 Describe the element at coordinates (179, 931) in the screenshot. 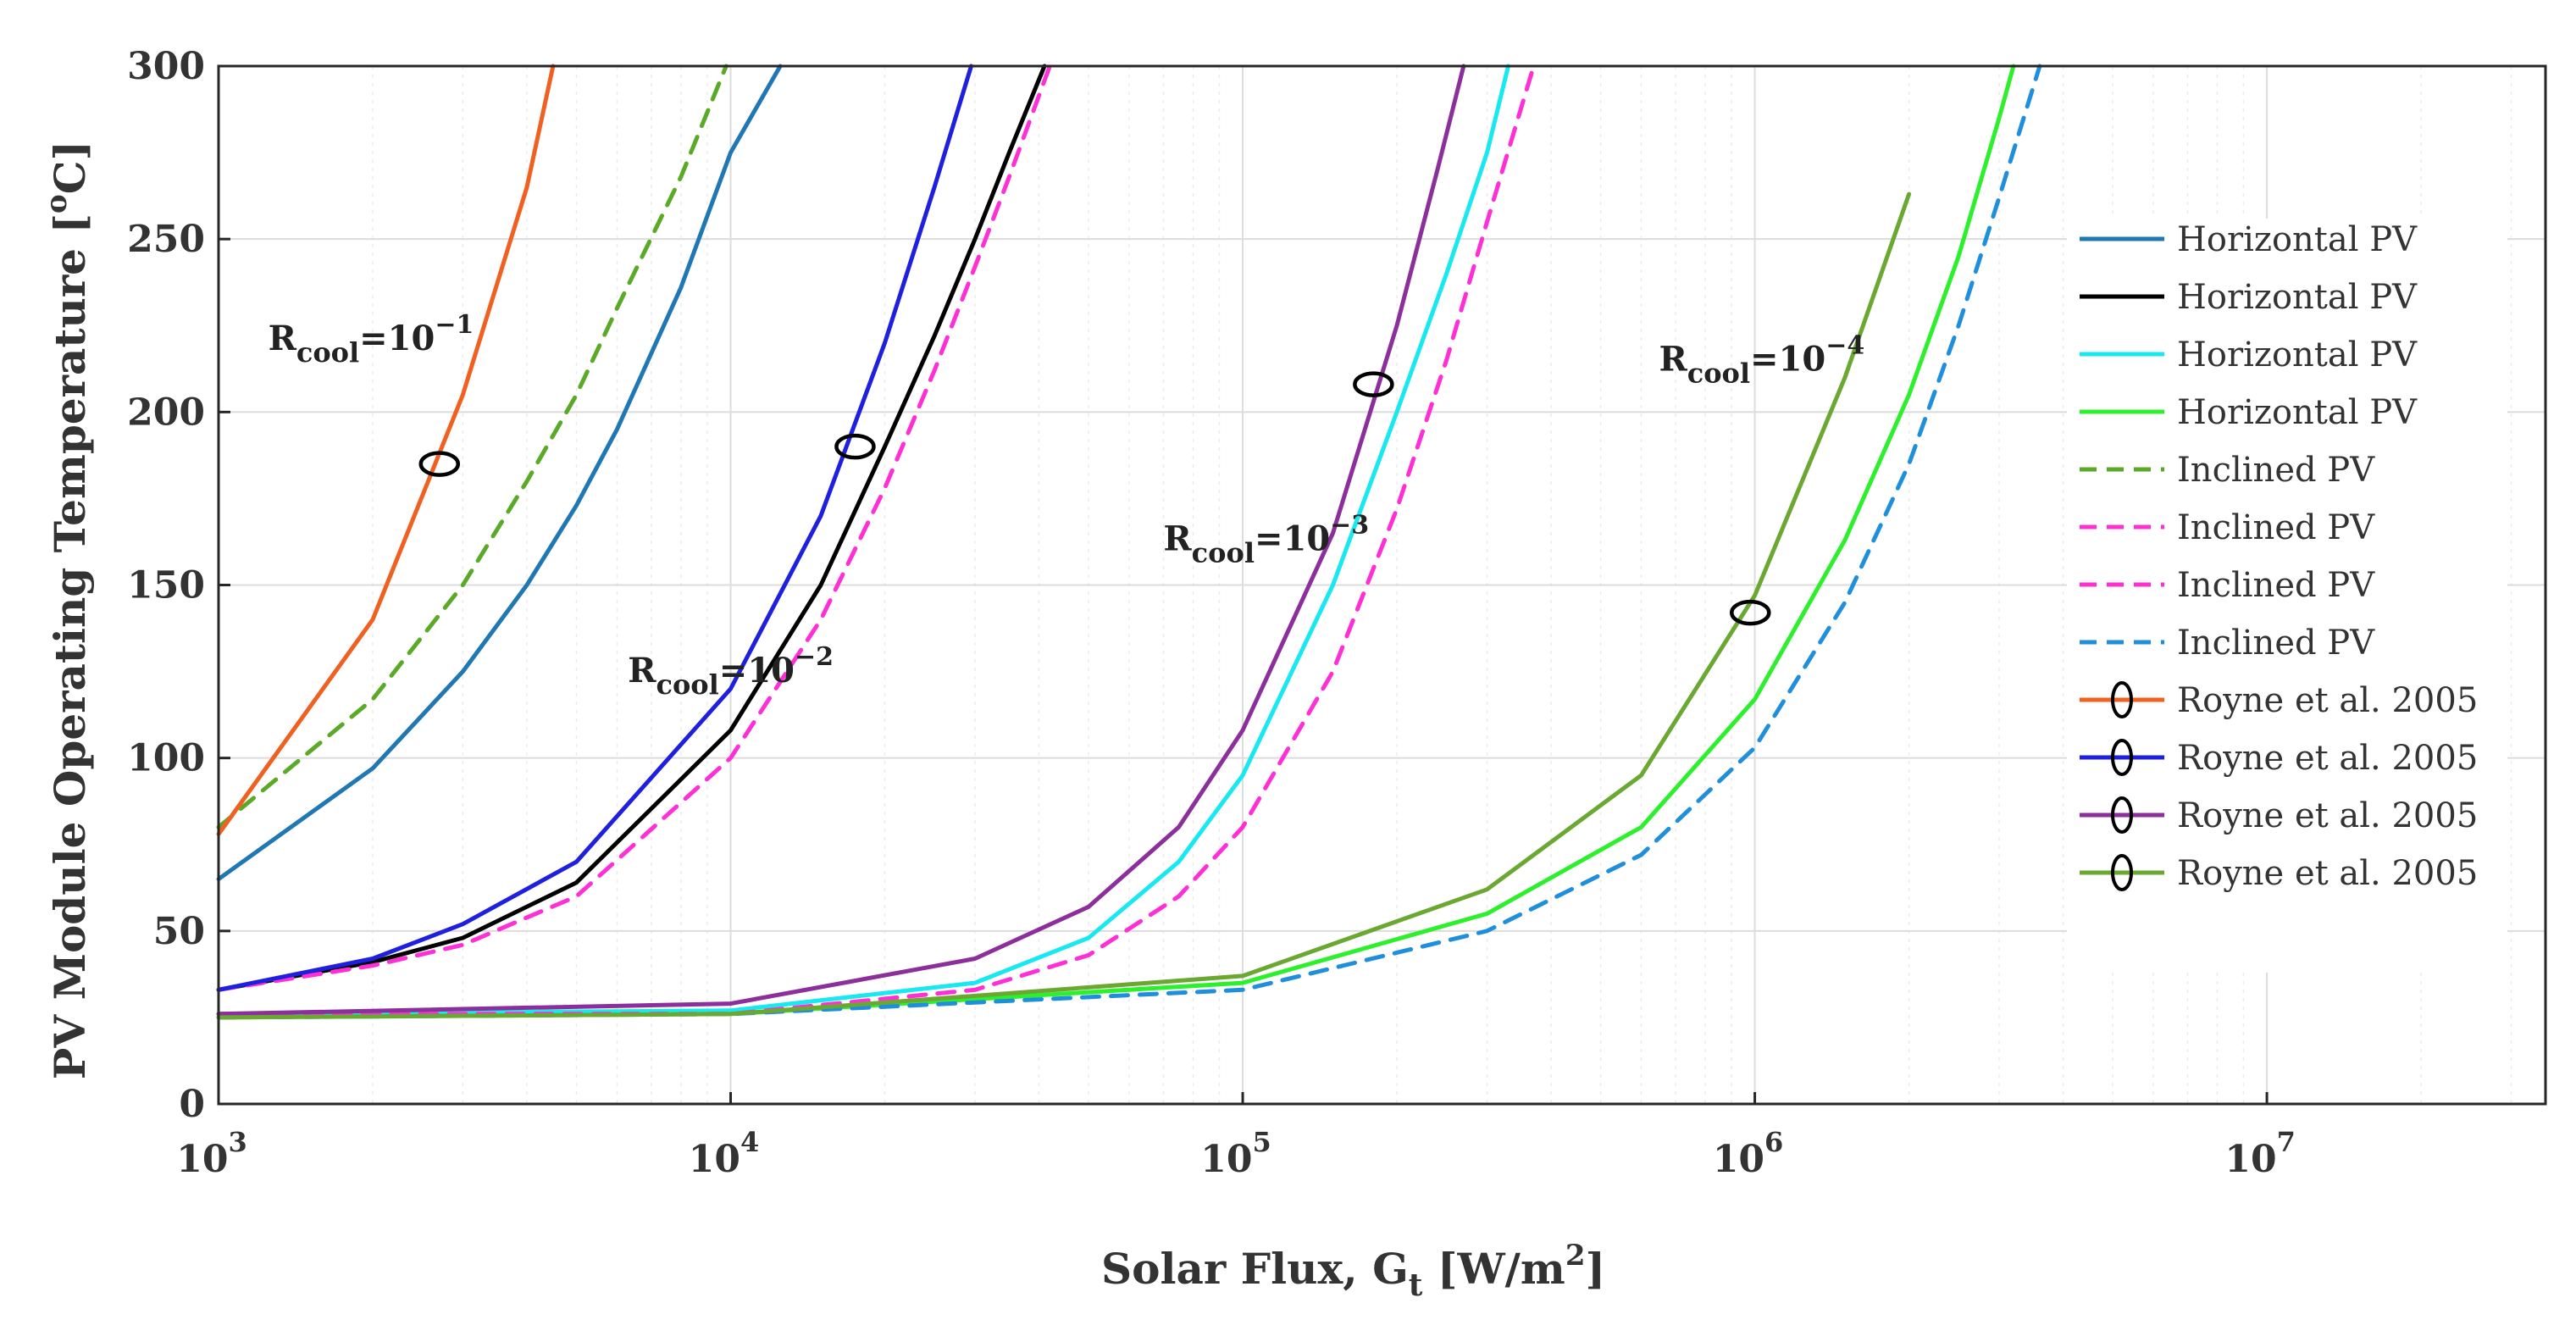

I see `y-tick-label: 50` at that location.